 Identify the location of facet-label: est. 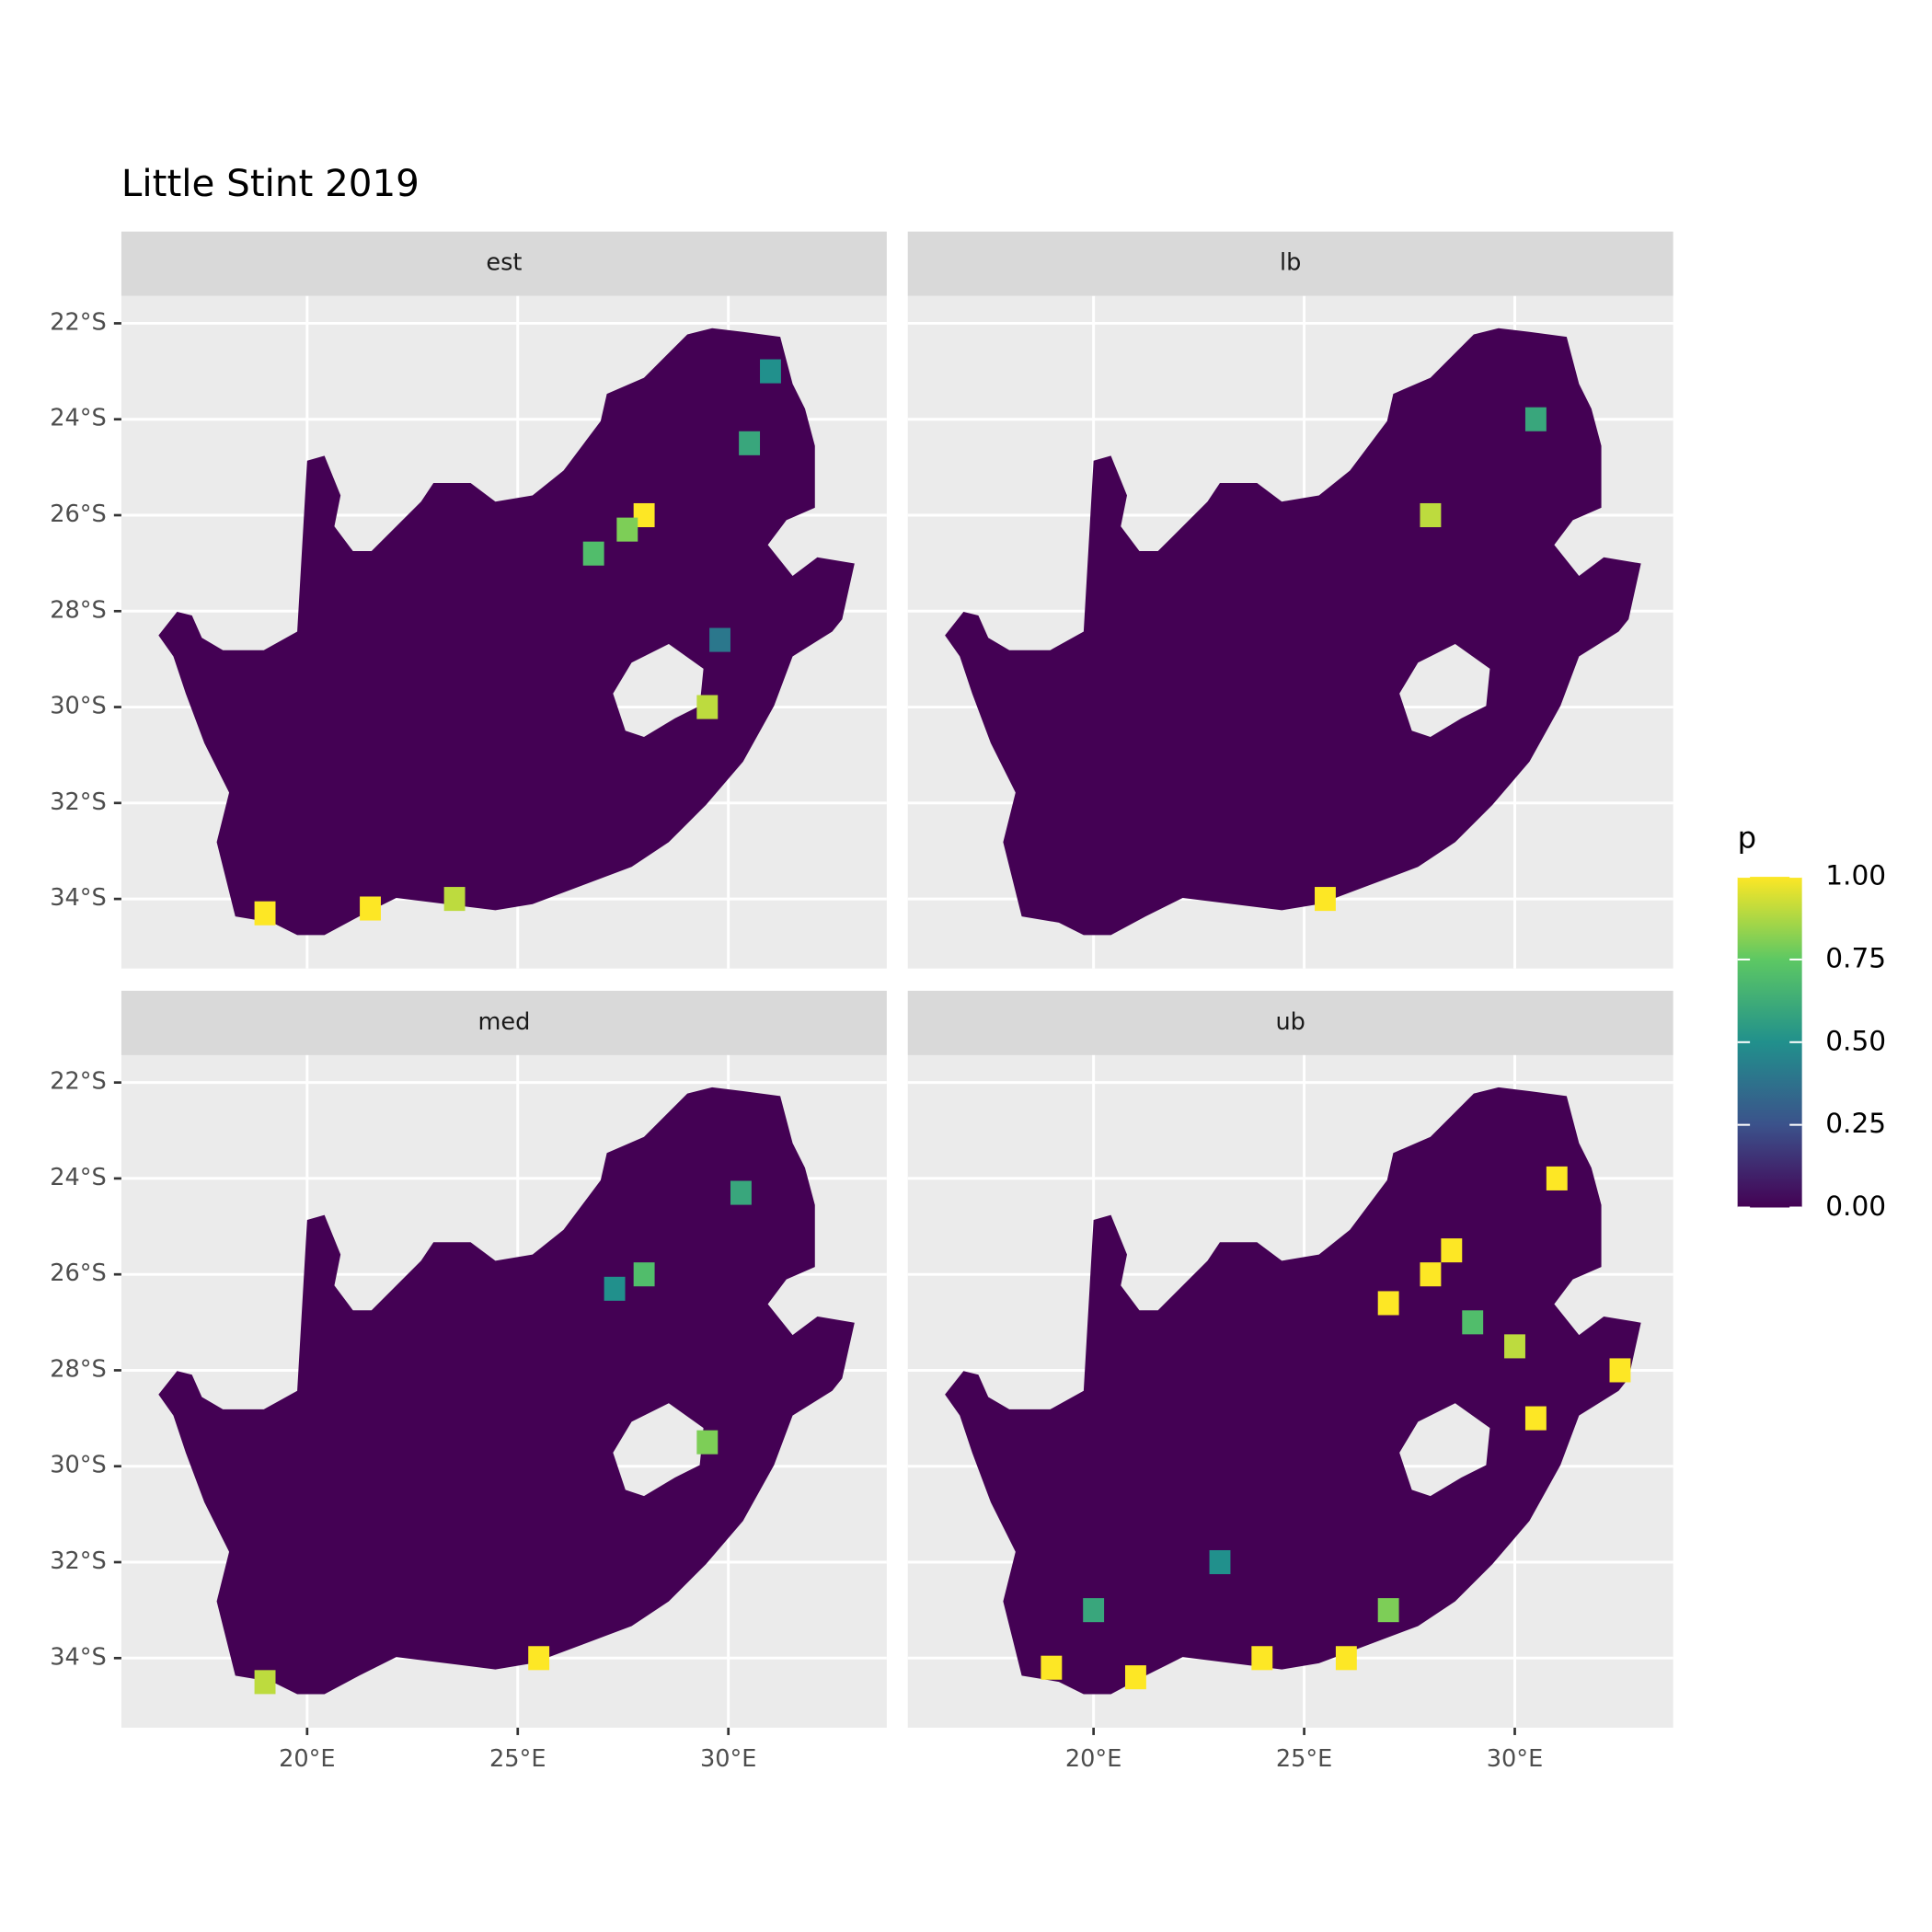
(504, 263).